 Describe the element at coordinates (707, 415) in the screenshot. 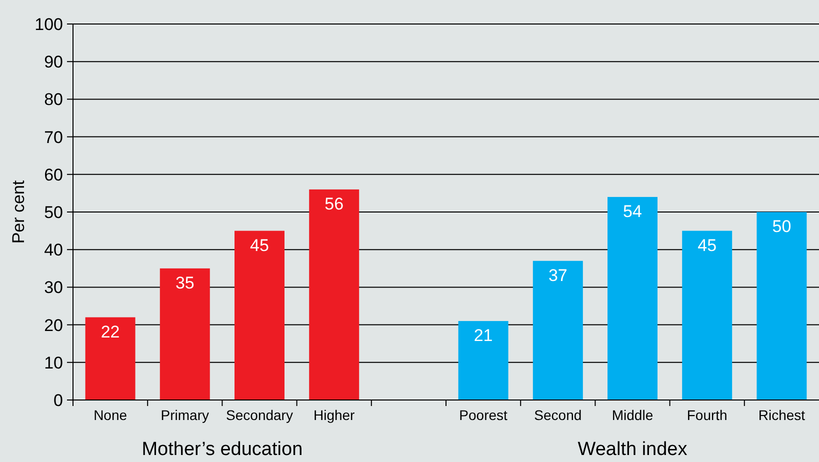

I see `x-tick-label: Fourth` at that location.